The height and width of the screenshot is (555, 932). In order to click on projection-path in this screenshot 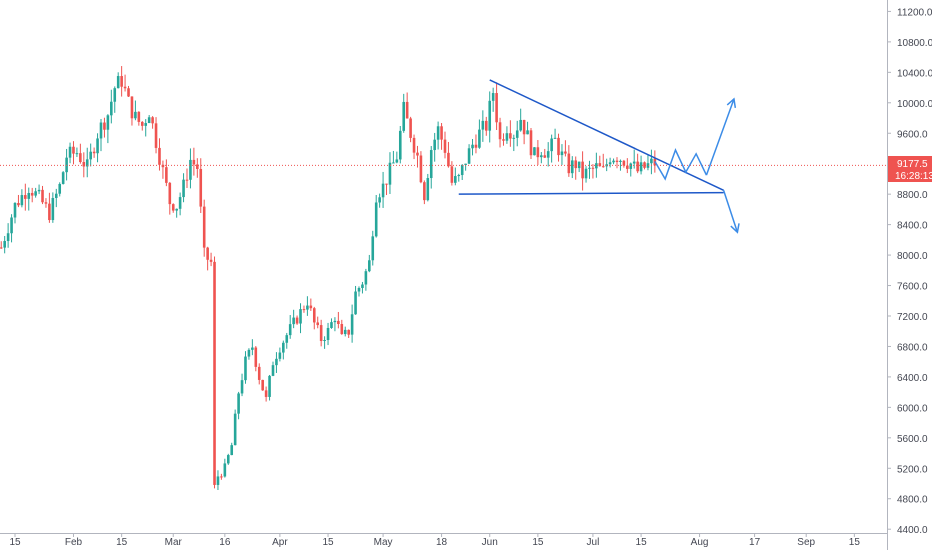, I will do `click(681, 164)`.